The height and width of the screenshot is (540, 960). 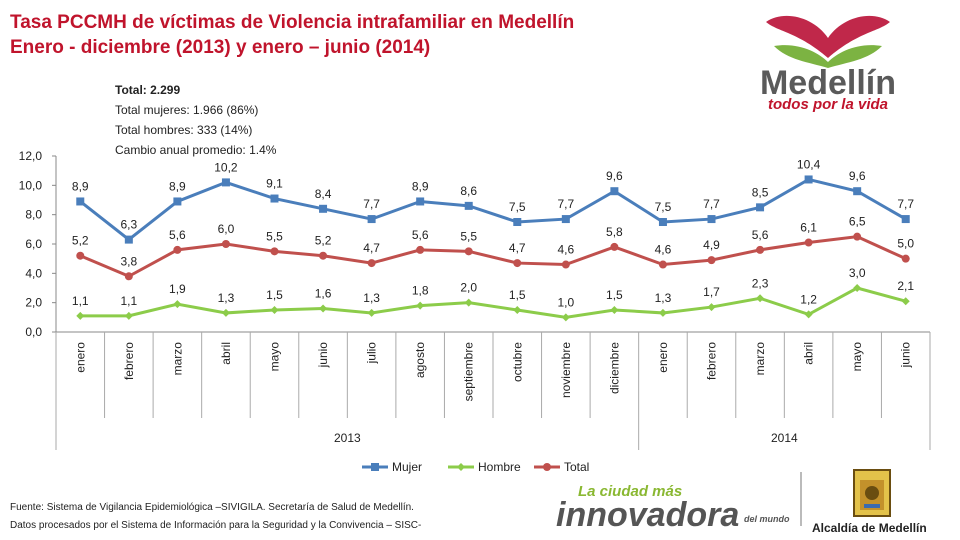 I want to click on stat-mujeres: Total mujeres: 1.966 (86%), so click(x=187, y=110).